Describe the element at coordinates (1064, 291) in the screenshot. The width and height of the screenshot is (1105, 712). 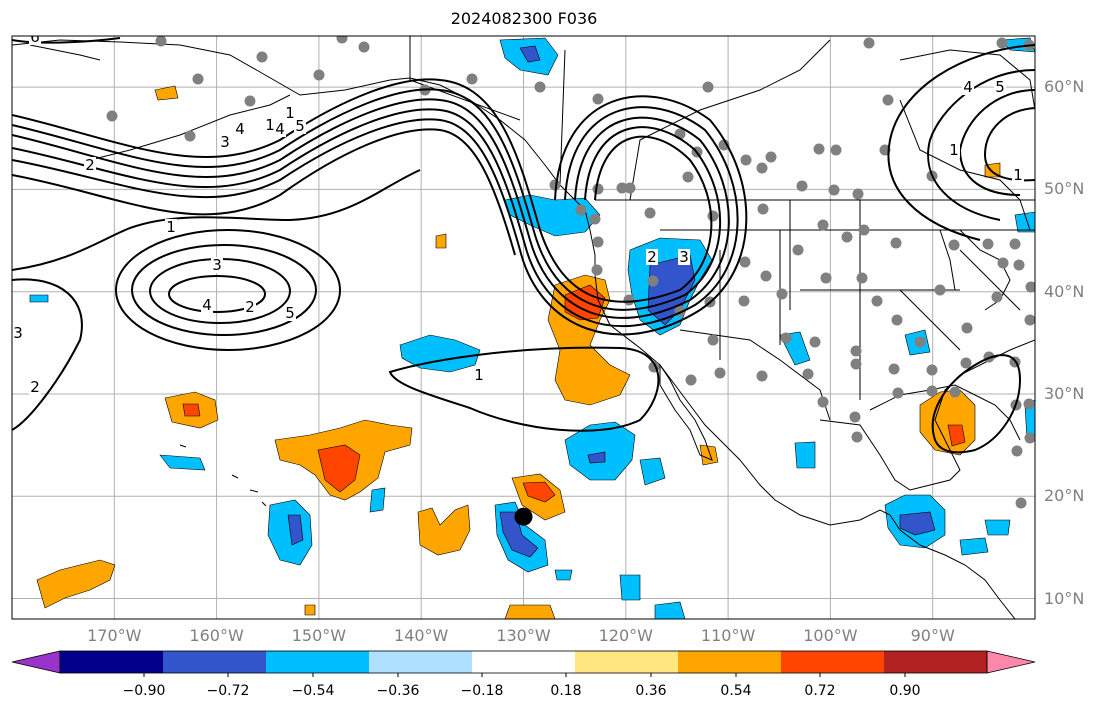
I see `latitude-label: 40°N` at that location.